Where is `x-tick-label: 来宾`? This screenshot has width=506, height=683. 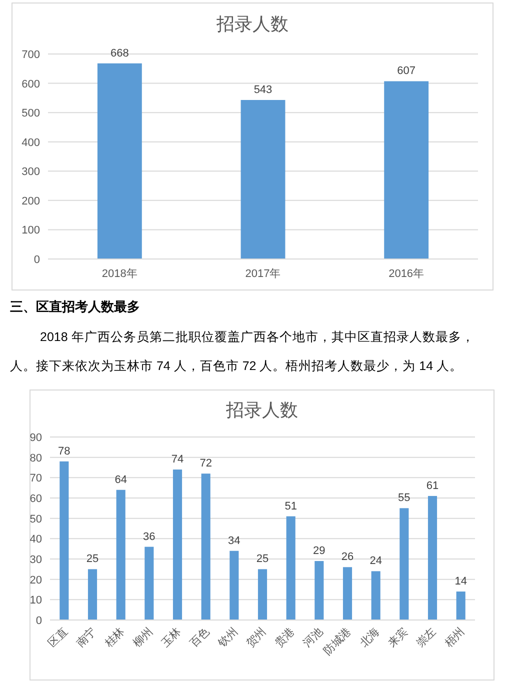
x-tick-label: 来宾 is located at coordinates (398, 637).